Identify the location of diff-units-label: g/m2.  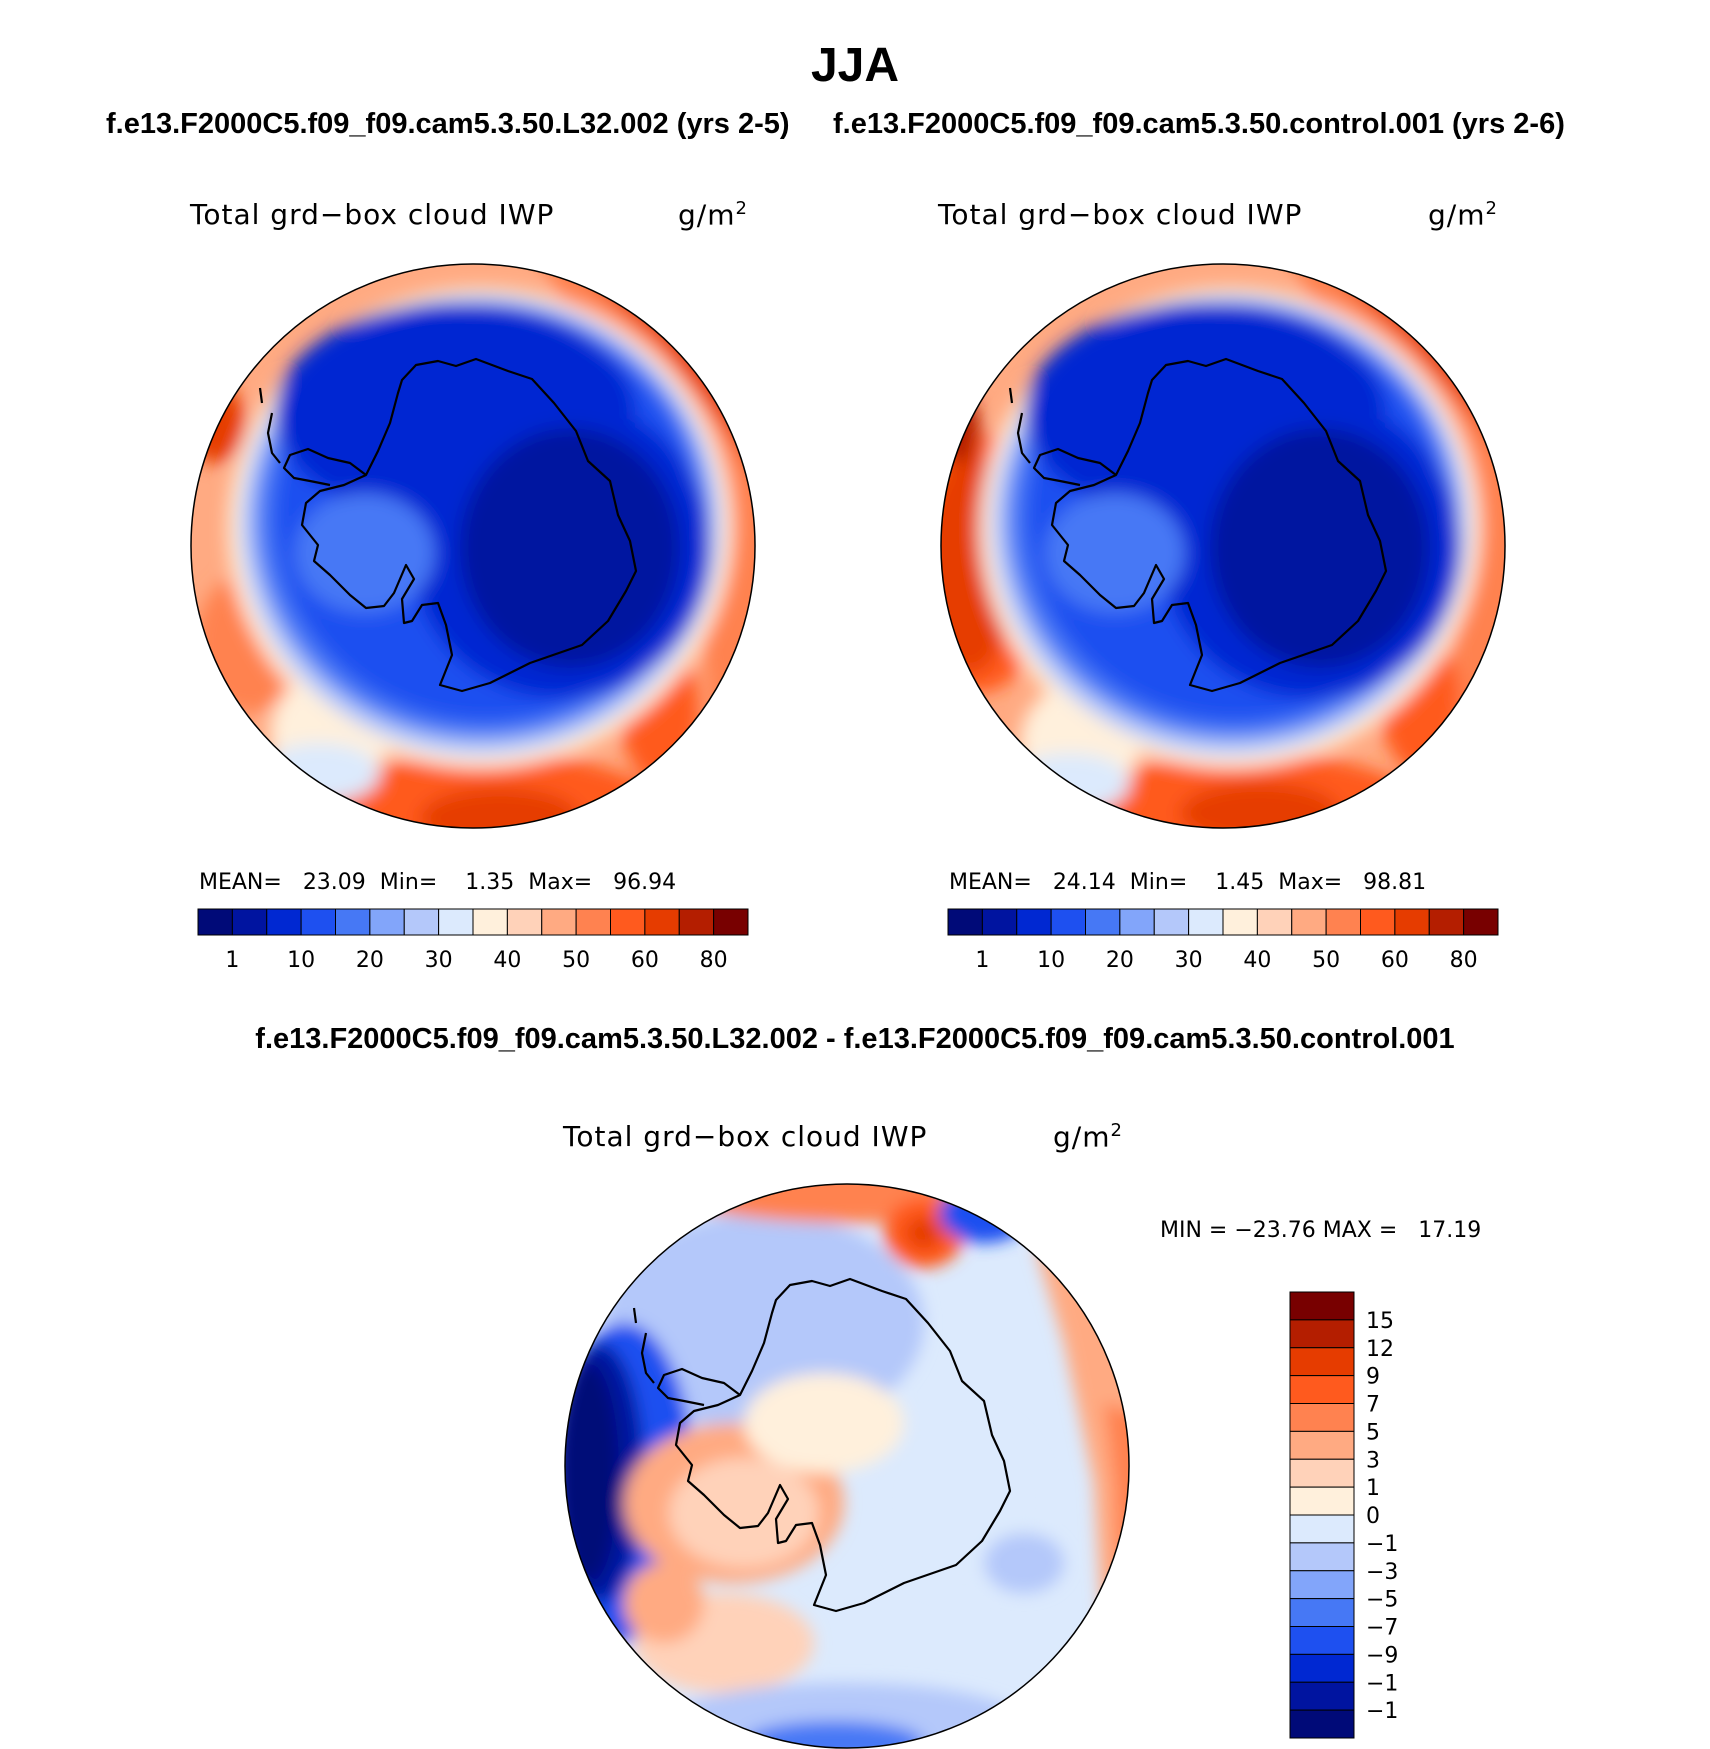
(1088, 1137).